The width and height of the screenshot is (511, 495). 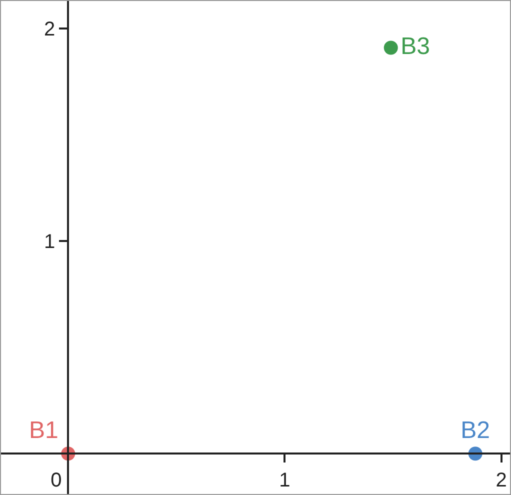 What do you see at coordinates (56, 481) in the screenshot?
I see `x-tick-label: 0` at bounding box center [56, 481].